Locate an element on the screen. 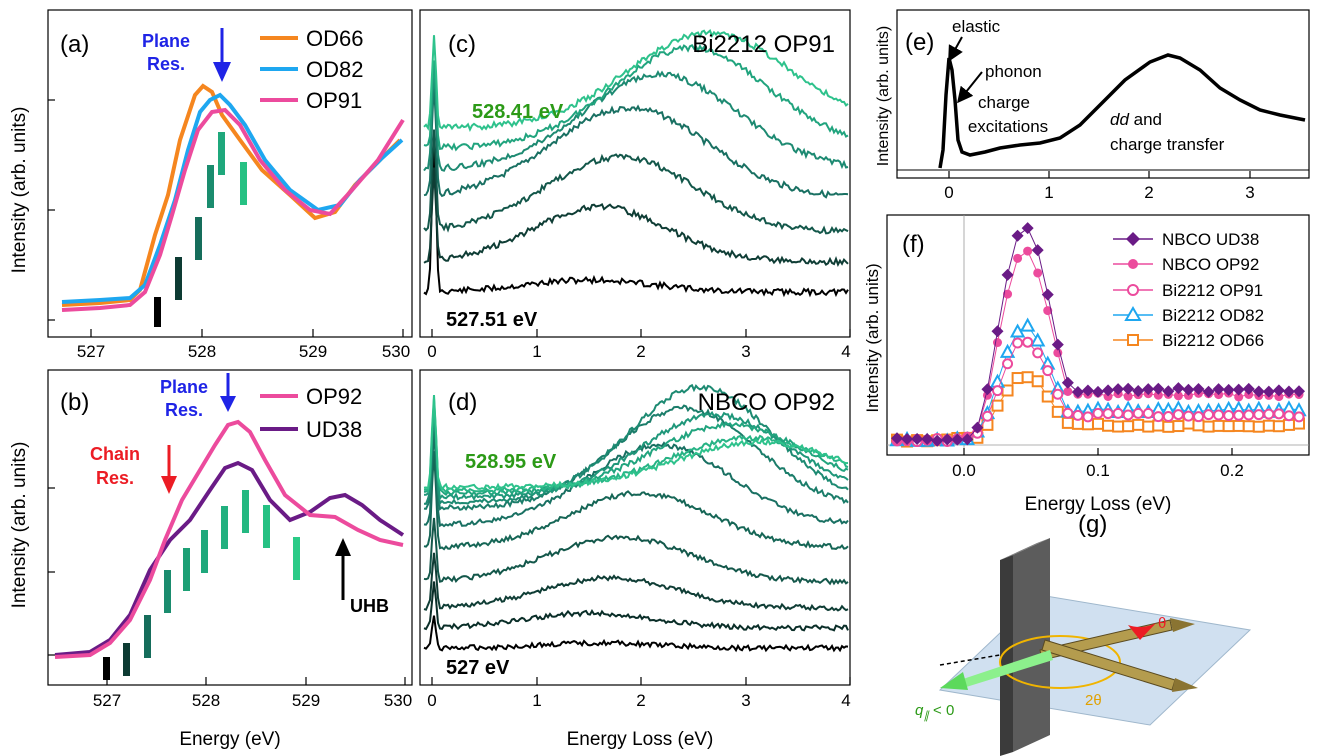  panel-f-xtick-1: 0.1 is located at coordinates (1098, 470).